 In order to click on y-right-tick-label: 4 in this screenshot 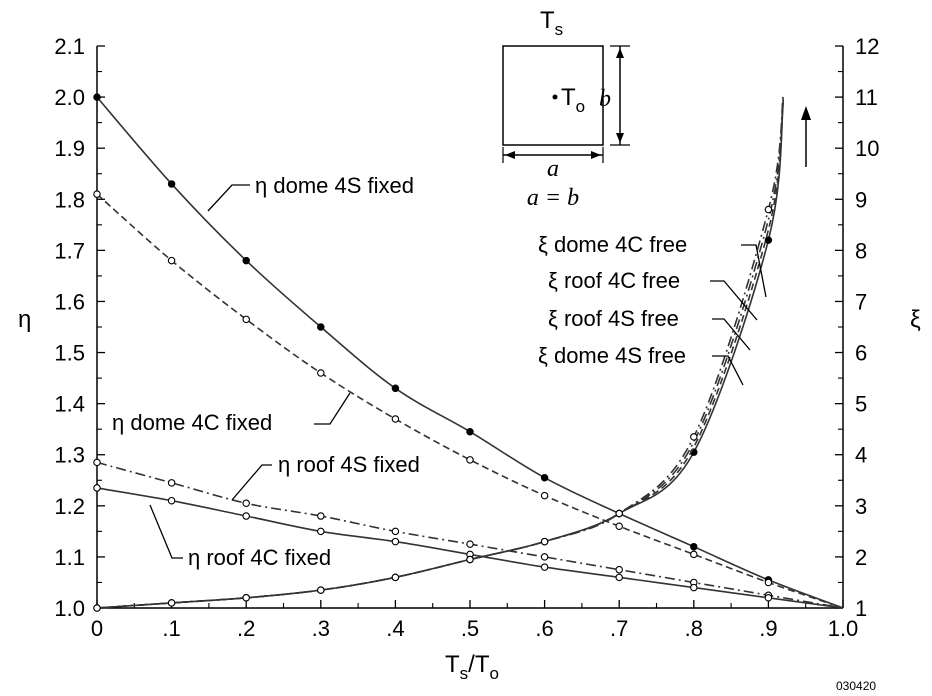, I will do `click(861, 455)`.